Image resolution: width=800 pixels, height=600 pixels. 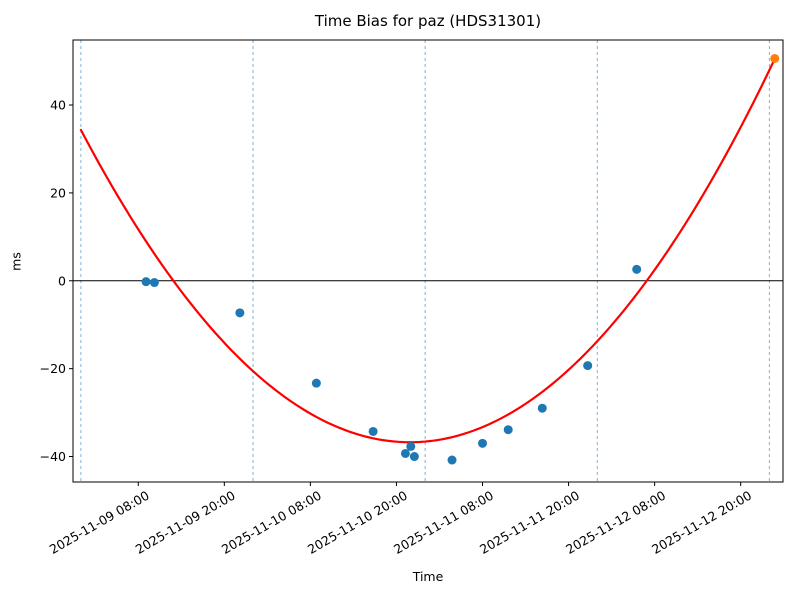 What do you see at coordinates (428, 576) in the screenshot?
I see `x-axis-label: Time` at bounding box center [428, 576].